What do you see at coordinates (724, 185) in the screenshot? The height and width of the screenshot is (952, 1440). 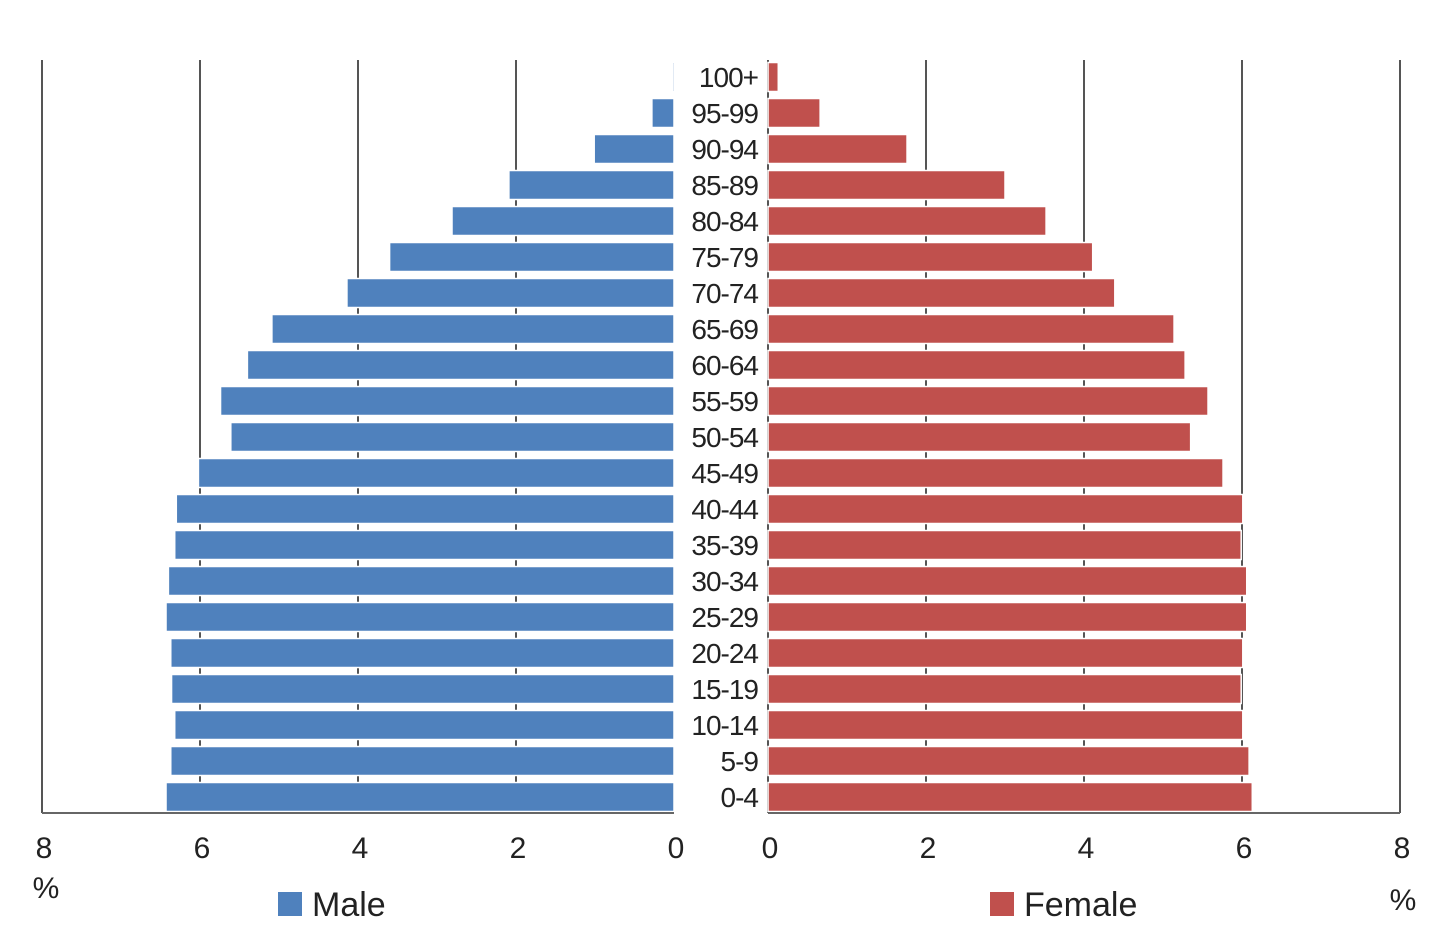 I see `age-label-85-89: 85-89` at bounding box center [724, 185].